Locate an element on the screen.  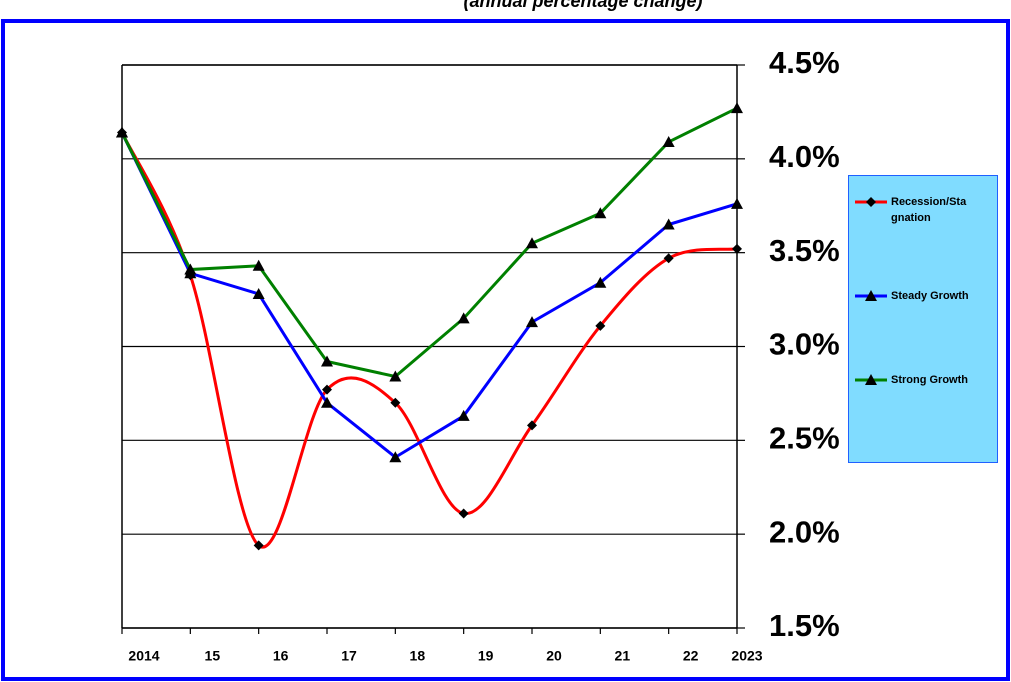
chart-subtitle: (annual percentage change) is located at coordinates (582, 5).